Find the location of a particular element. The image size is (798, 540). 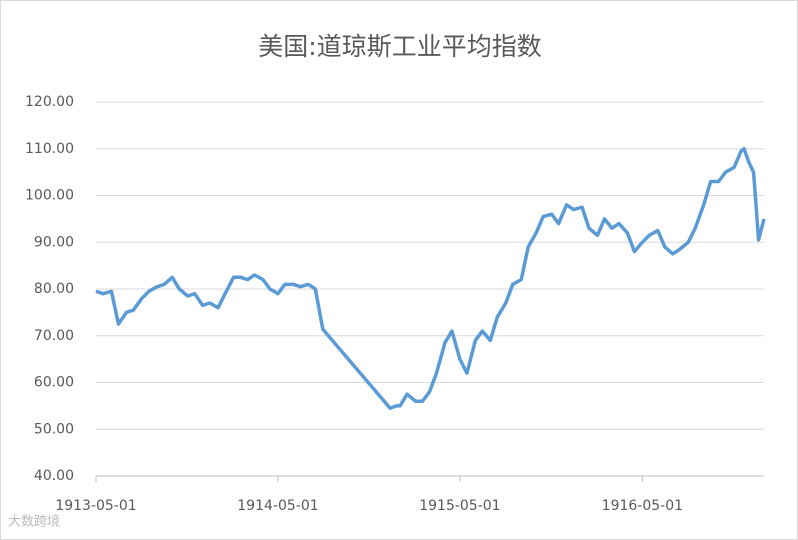

y-tick-label: 40.00 is located at coordinates (54, 476).